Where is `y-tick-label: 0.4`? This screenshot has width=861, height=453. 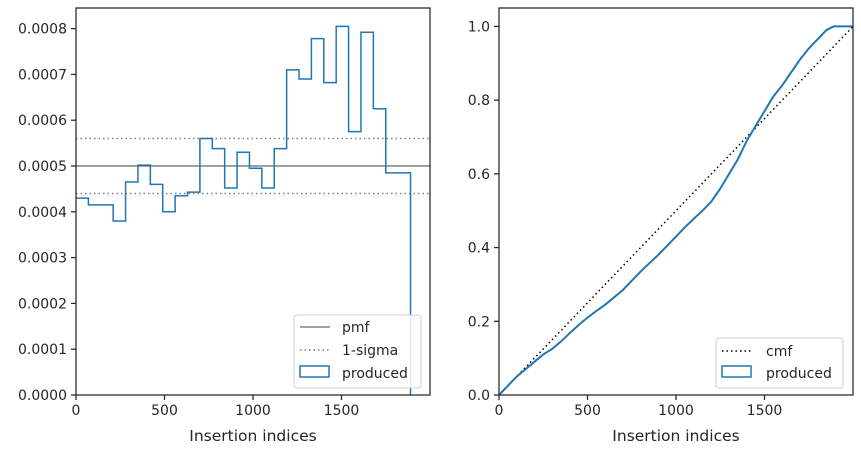 y-tick-label: 0.4 is located at coordinates (479, 249).